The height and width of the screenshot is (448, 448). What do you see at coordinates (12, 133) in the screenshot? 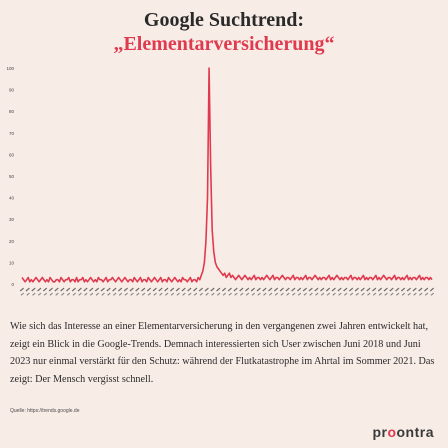
I see `y-tick-label: 70` at bounding box center [12, 133].